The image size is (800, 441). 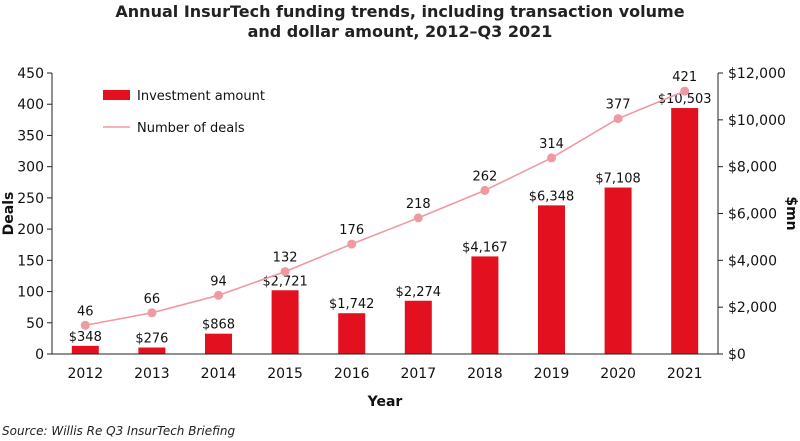 I want to click on x-tick-label: 2017, so click(x=418, y=374).